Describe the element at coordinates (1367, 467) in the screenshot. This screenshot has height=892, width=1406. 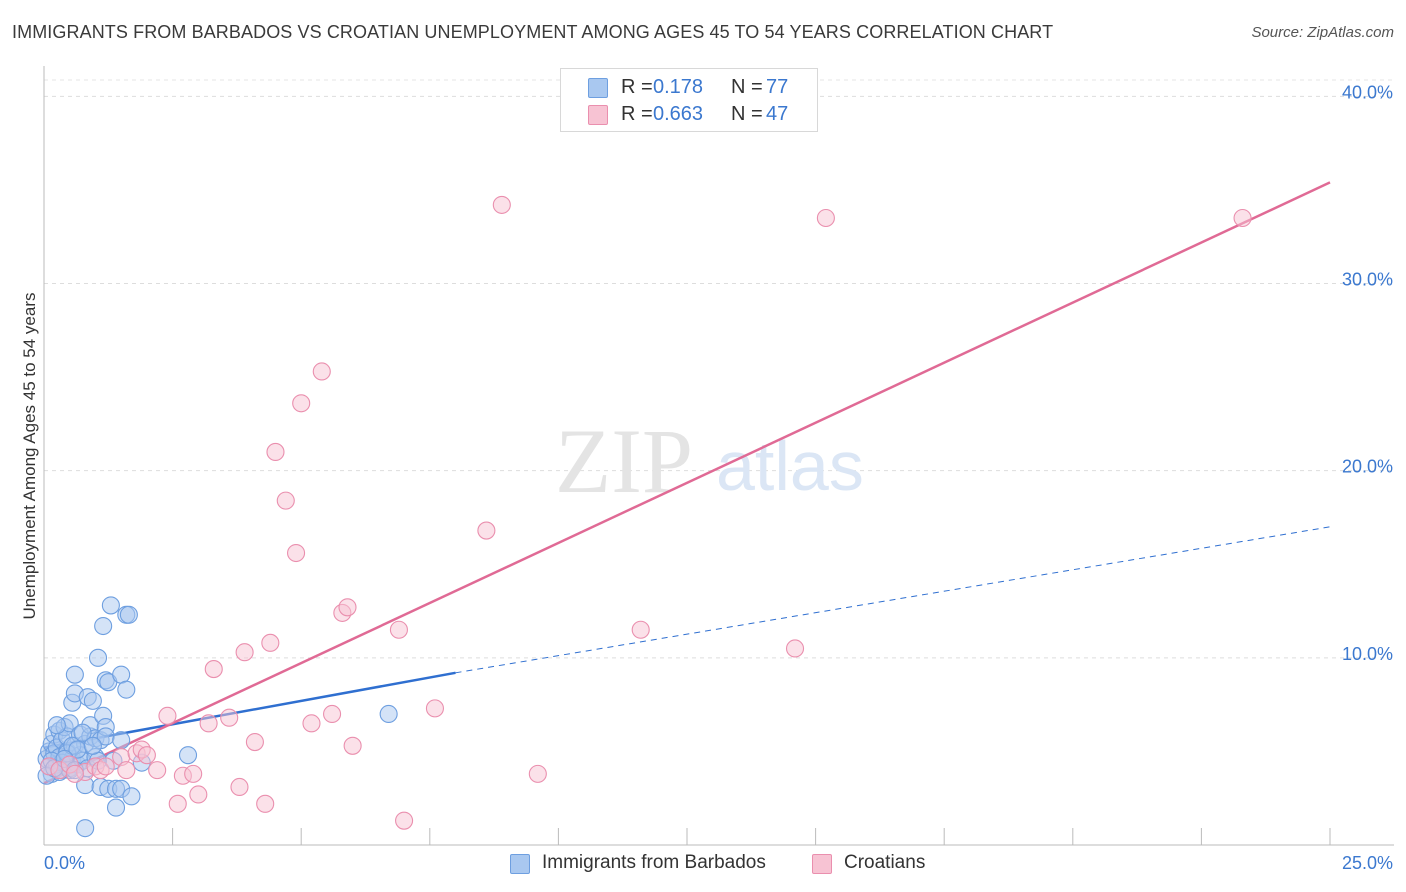
I see `y-tick-label: 20.0%` at that location.